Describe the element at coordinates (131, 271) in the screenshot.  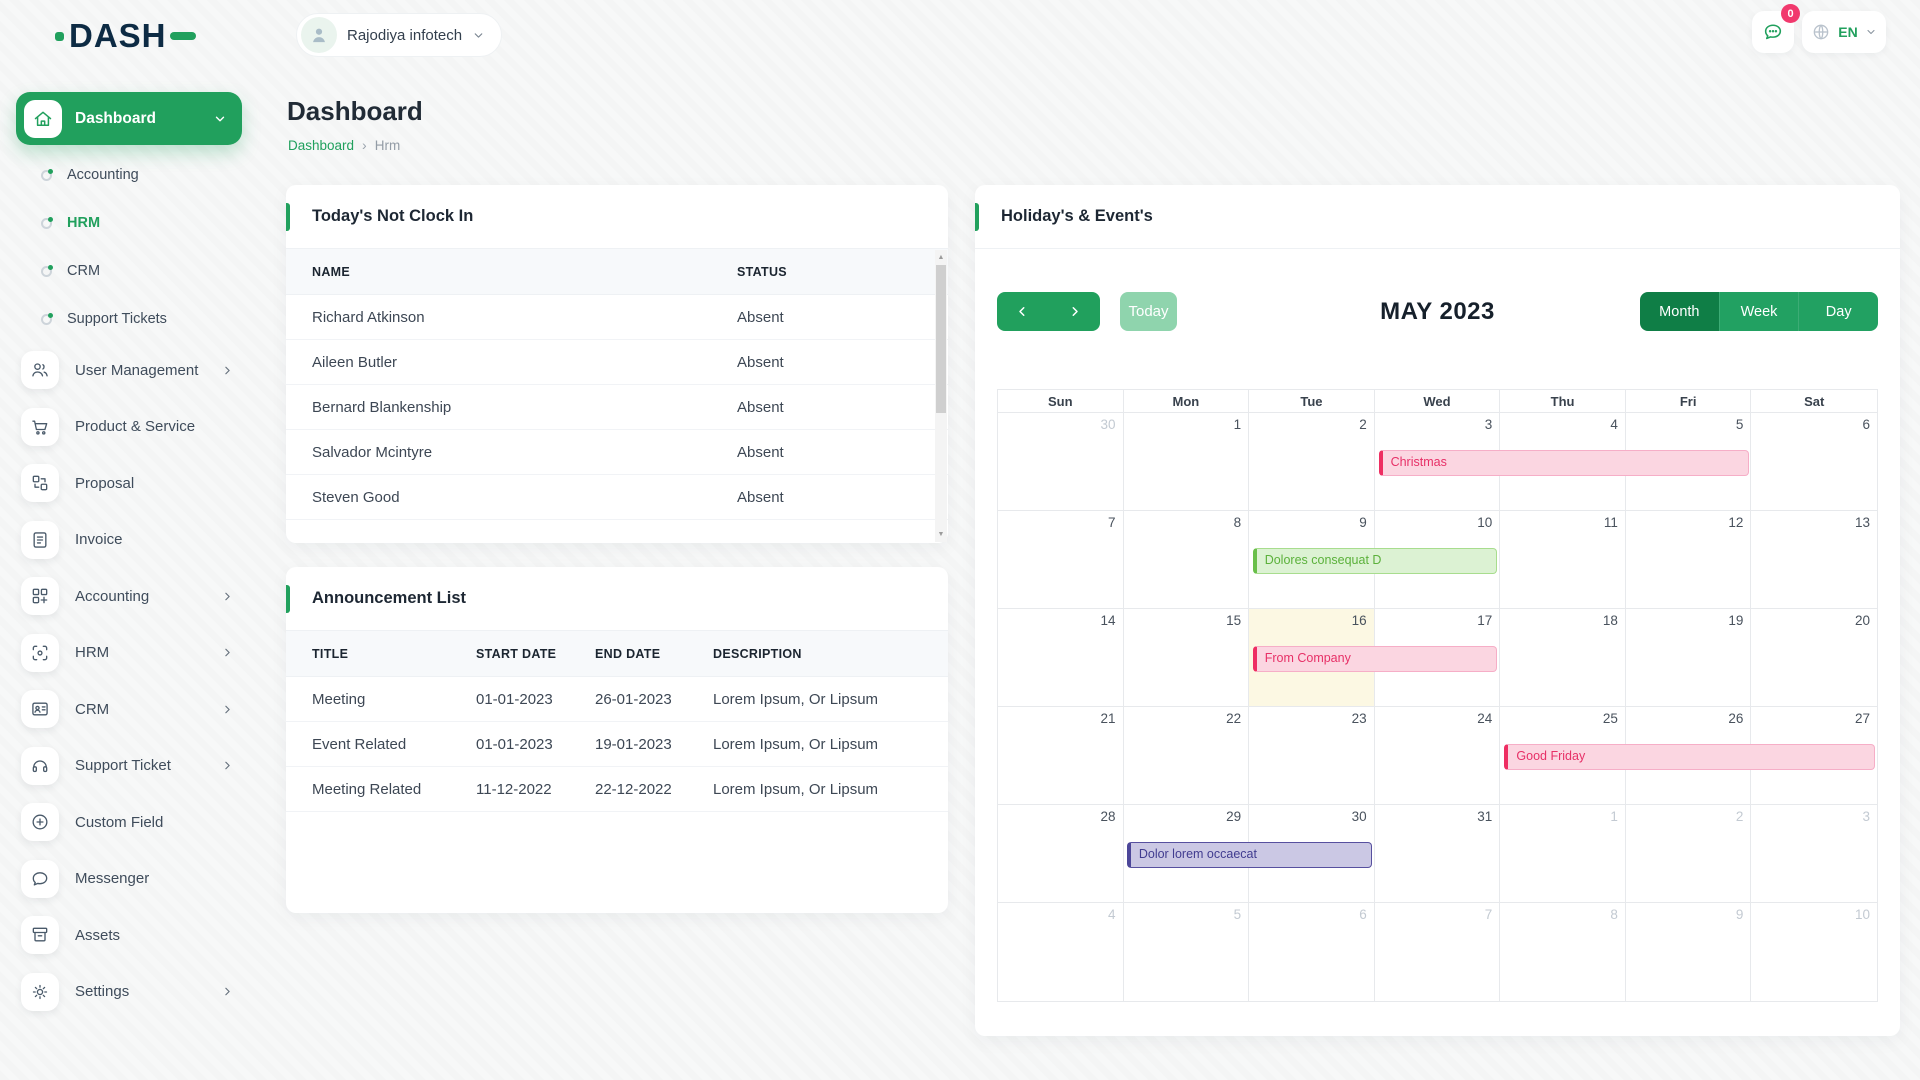
I see `sidebar-subitem-crm: CRM` at that location.